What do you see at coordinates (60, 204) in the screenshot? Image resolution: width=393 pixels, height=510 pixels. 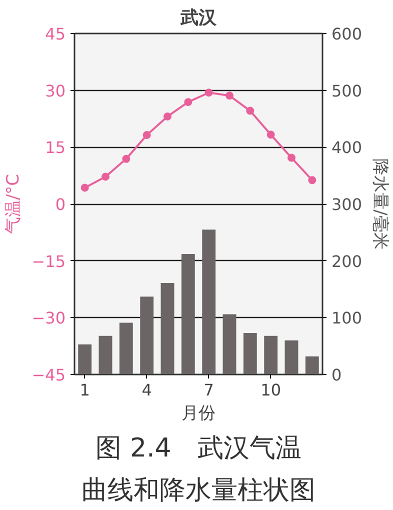 I see `y-tick-label: 0` at bounding box center [60, 204].